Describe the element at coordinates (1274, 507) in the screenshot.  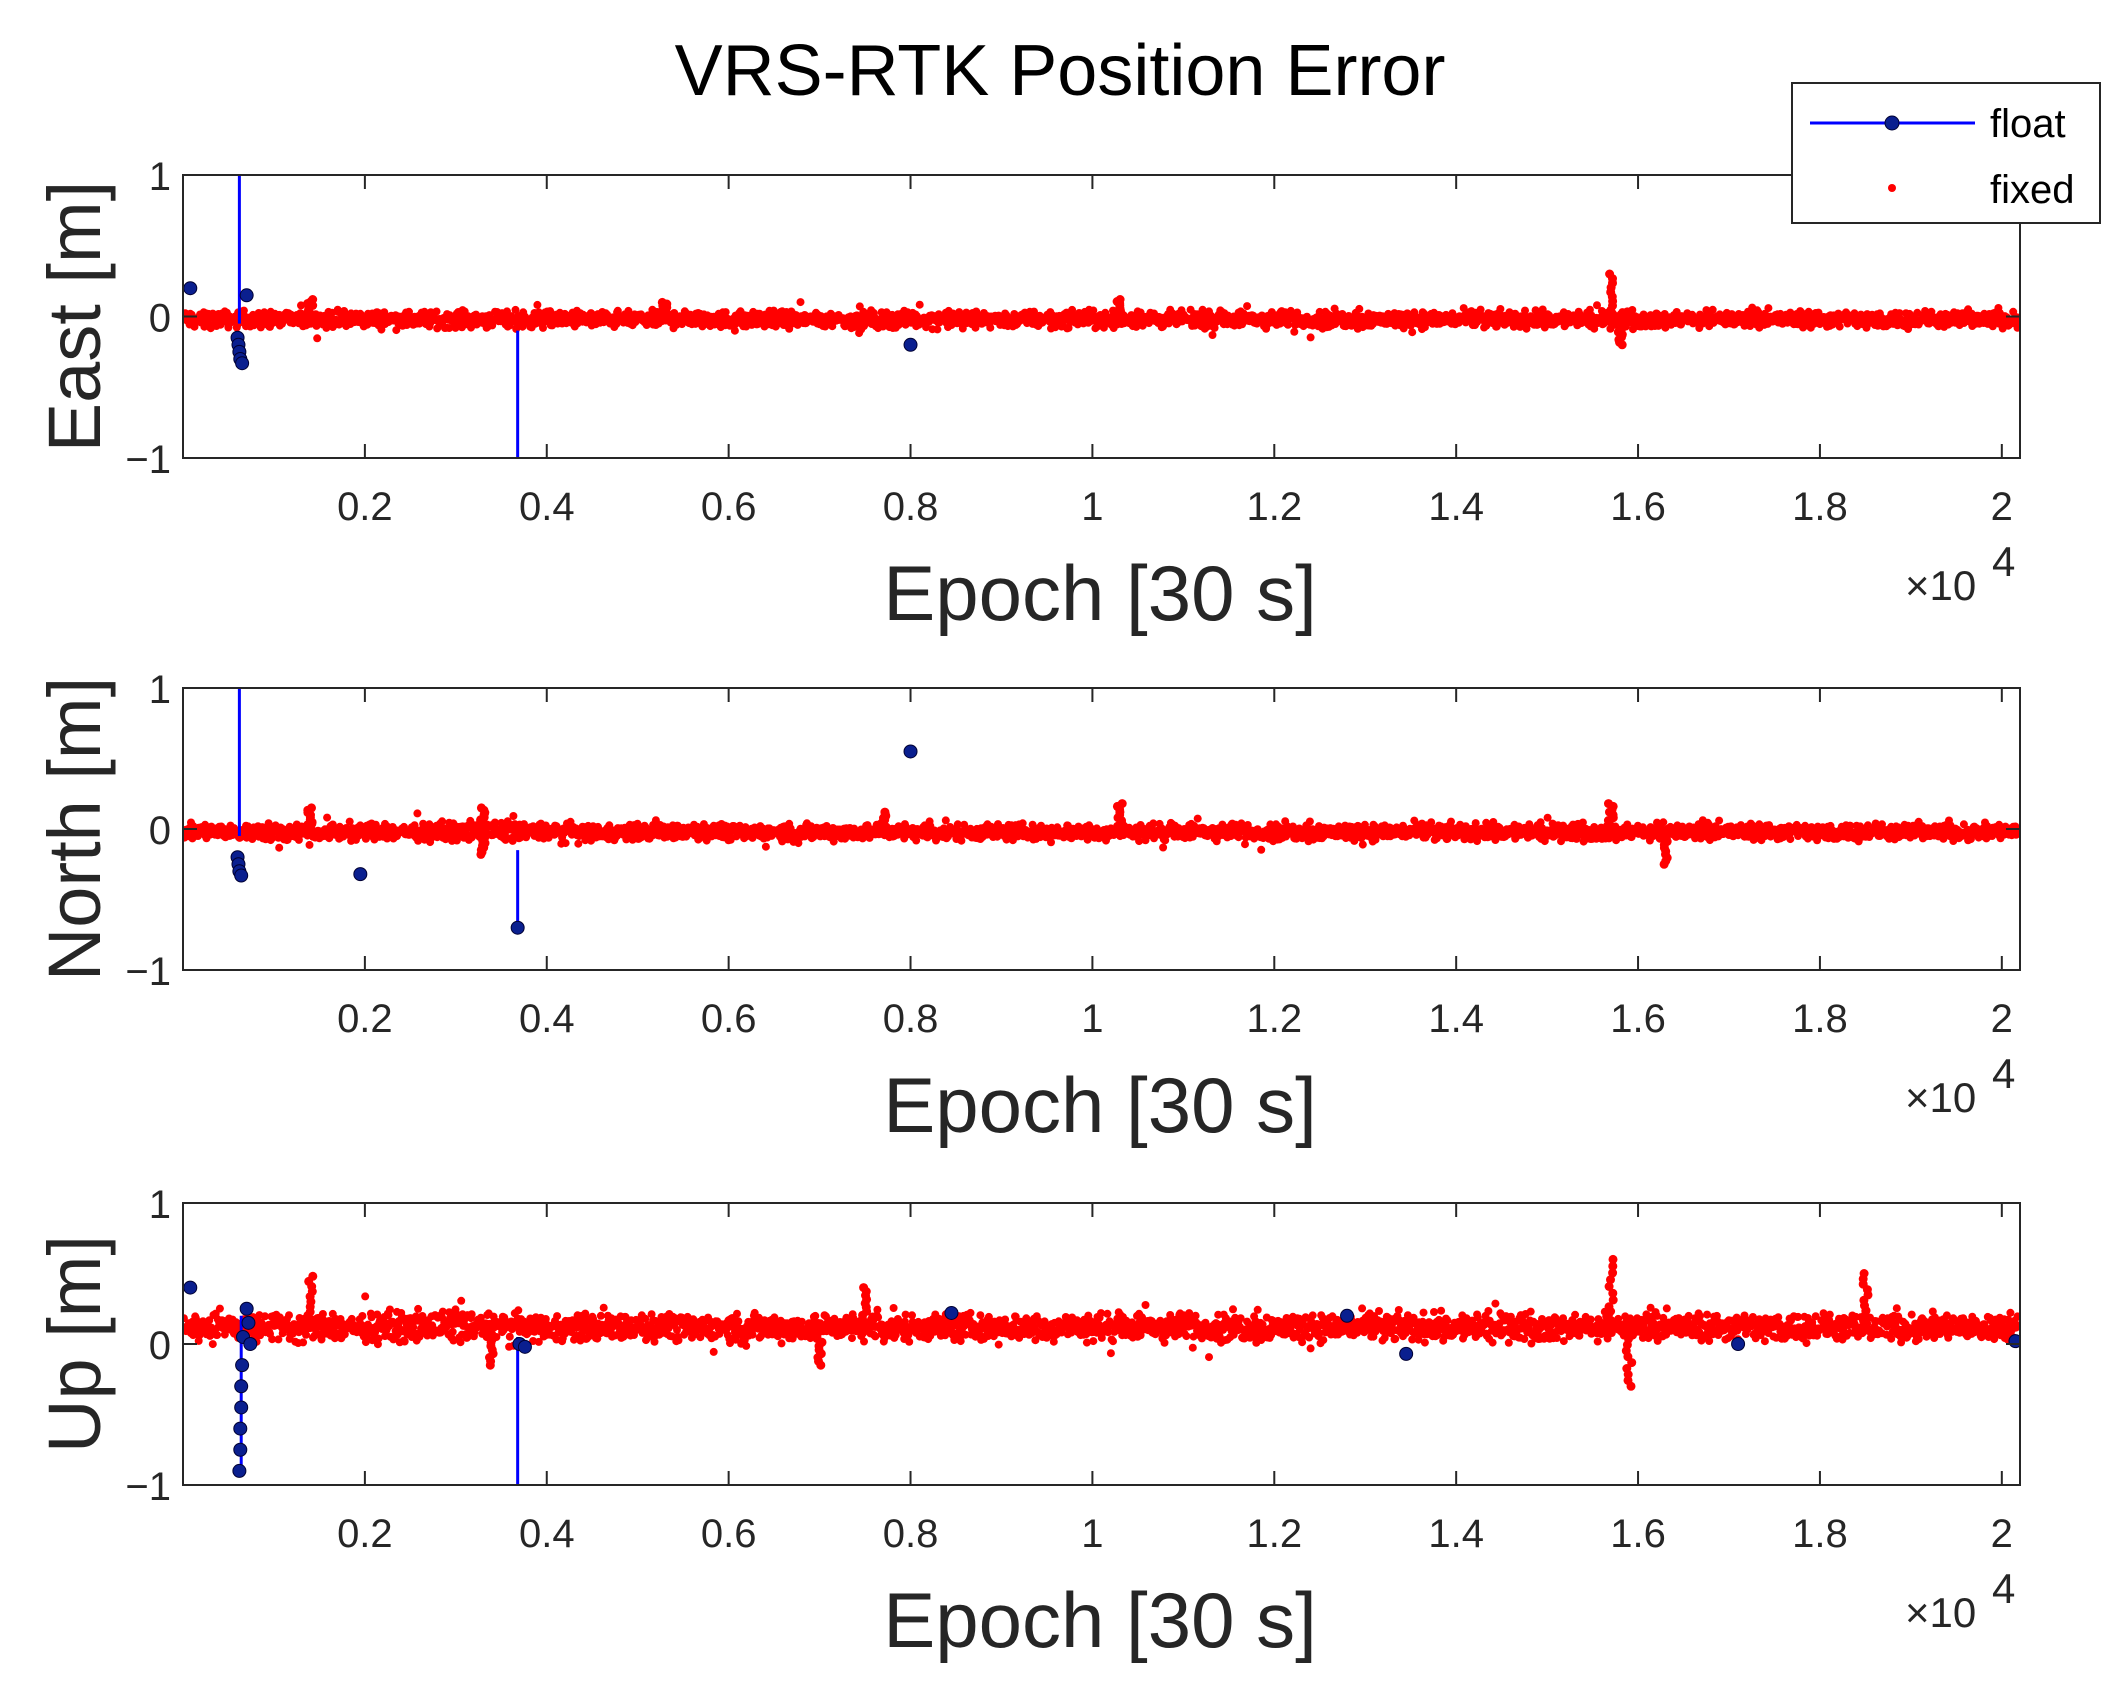
I see `x-tick-label: 1.2` at that location.